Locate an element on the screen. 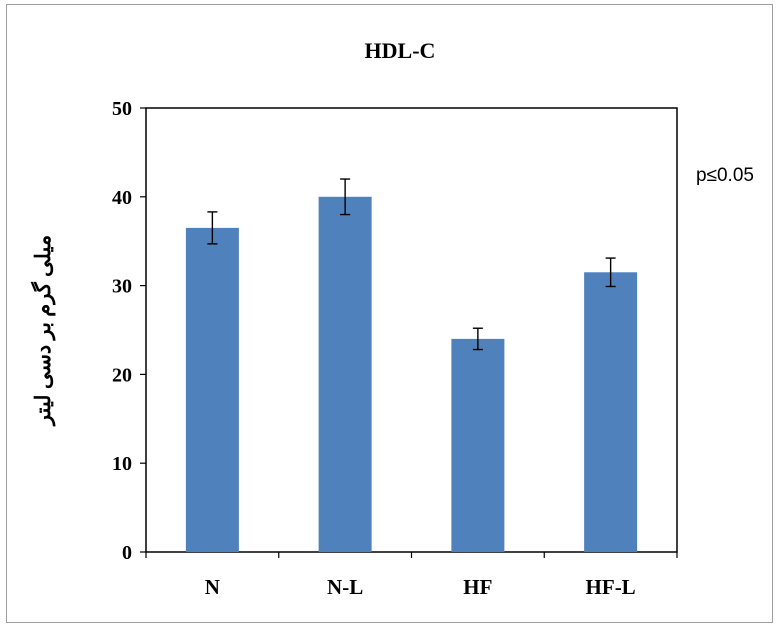 The height and width of the screenshot is (627, 777). significance-annotation: p≤0.05 is located at coordinates (725, 175).